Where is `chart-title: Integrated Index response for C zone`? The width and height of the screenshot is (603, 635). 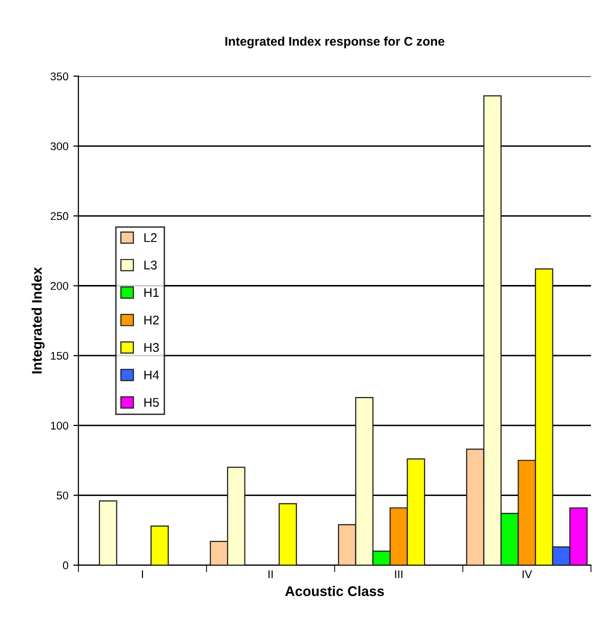 chart-title: Integrated Index response for C zone is located at coordinates (334, 42).